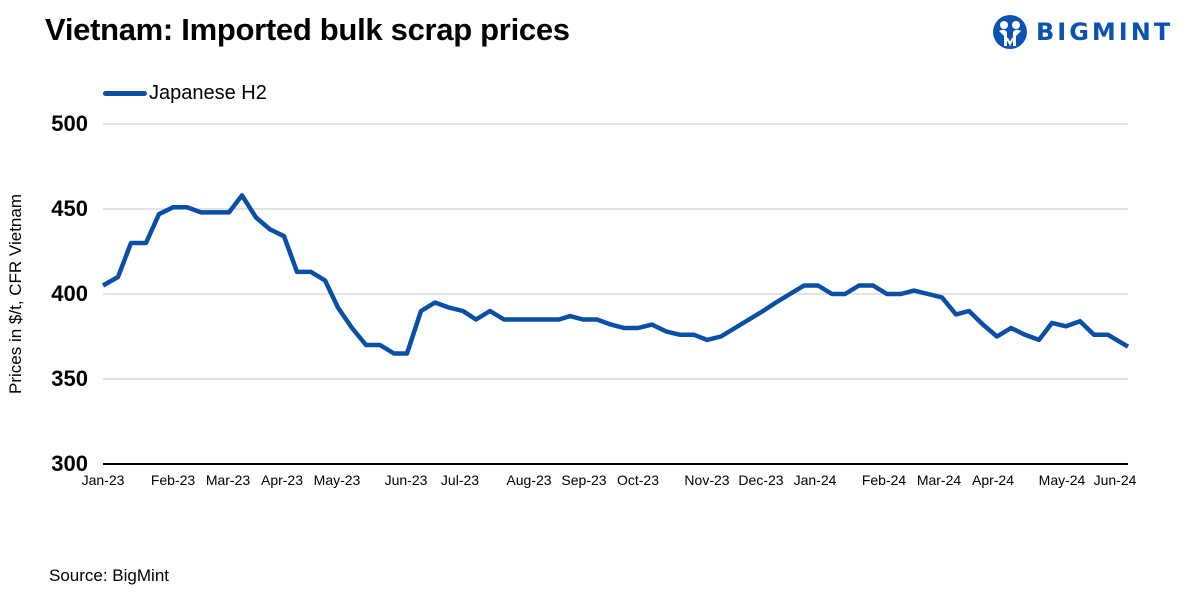 The image size is (1201, 600). I want to click on chart-legend: Japanese H2, so click(185, 93).